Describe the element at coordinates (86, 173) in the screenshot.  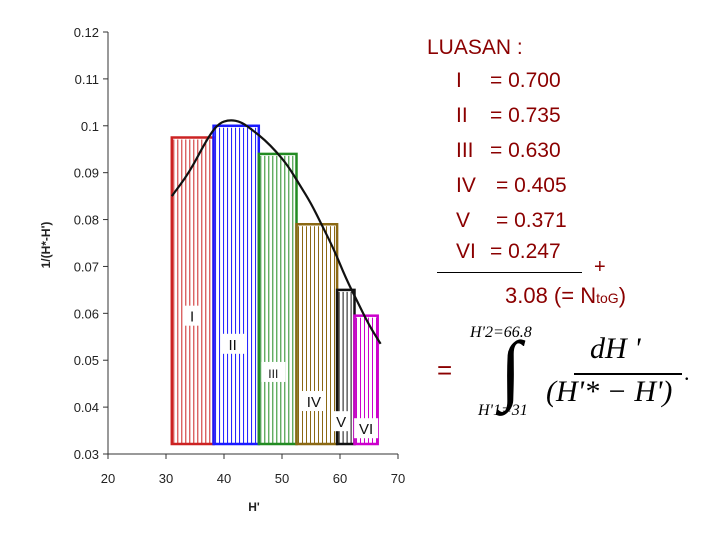
I see `y-tick-label: 0.09` at that location.